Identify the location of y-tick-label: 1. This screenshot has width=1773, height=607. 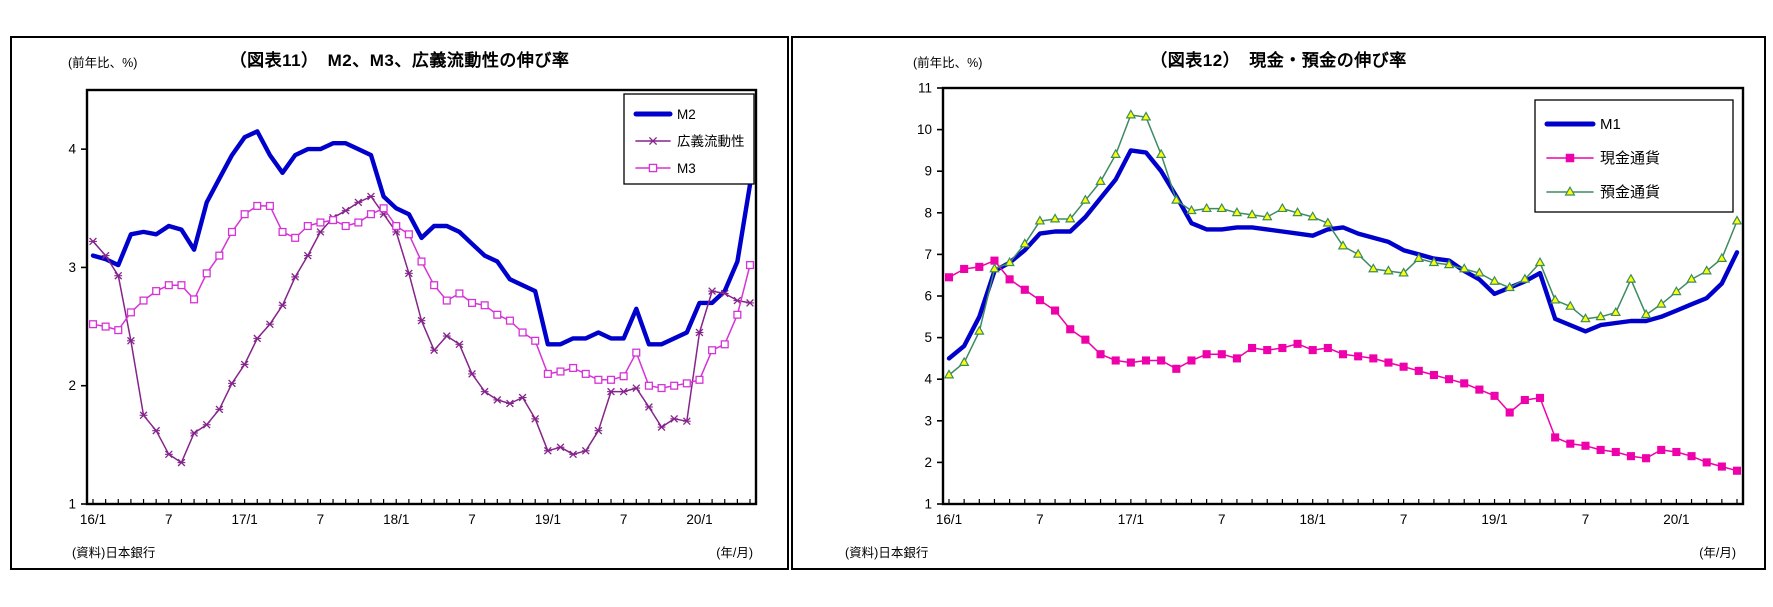
(72, 504).